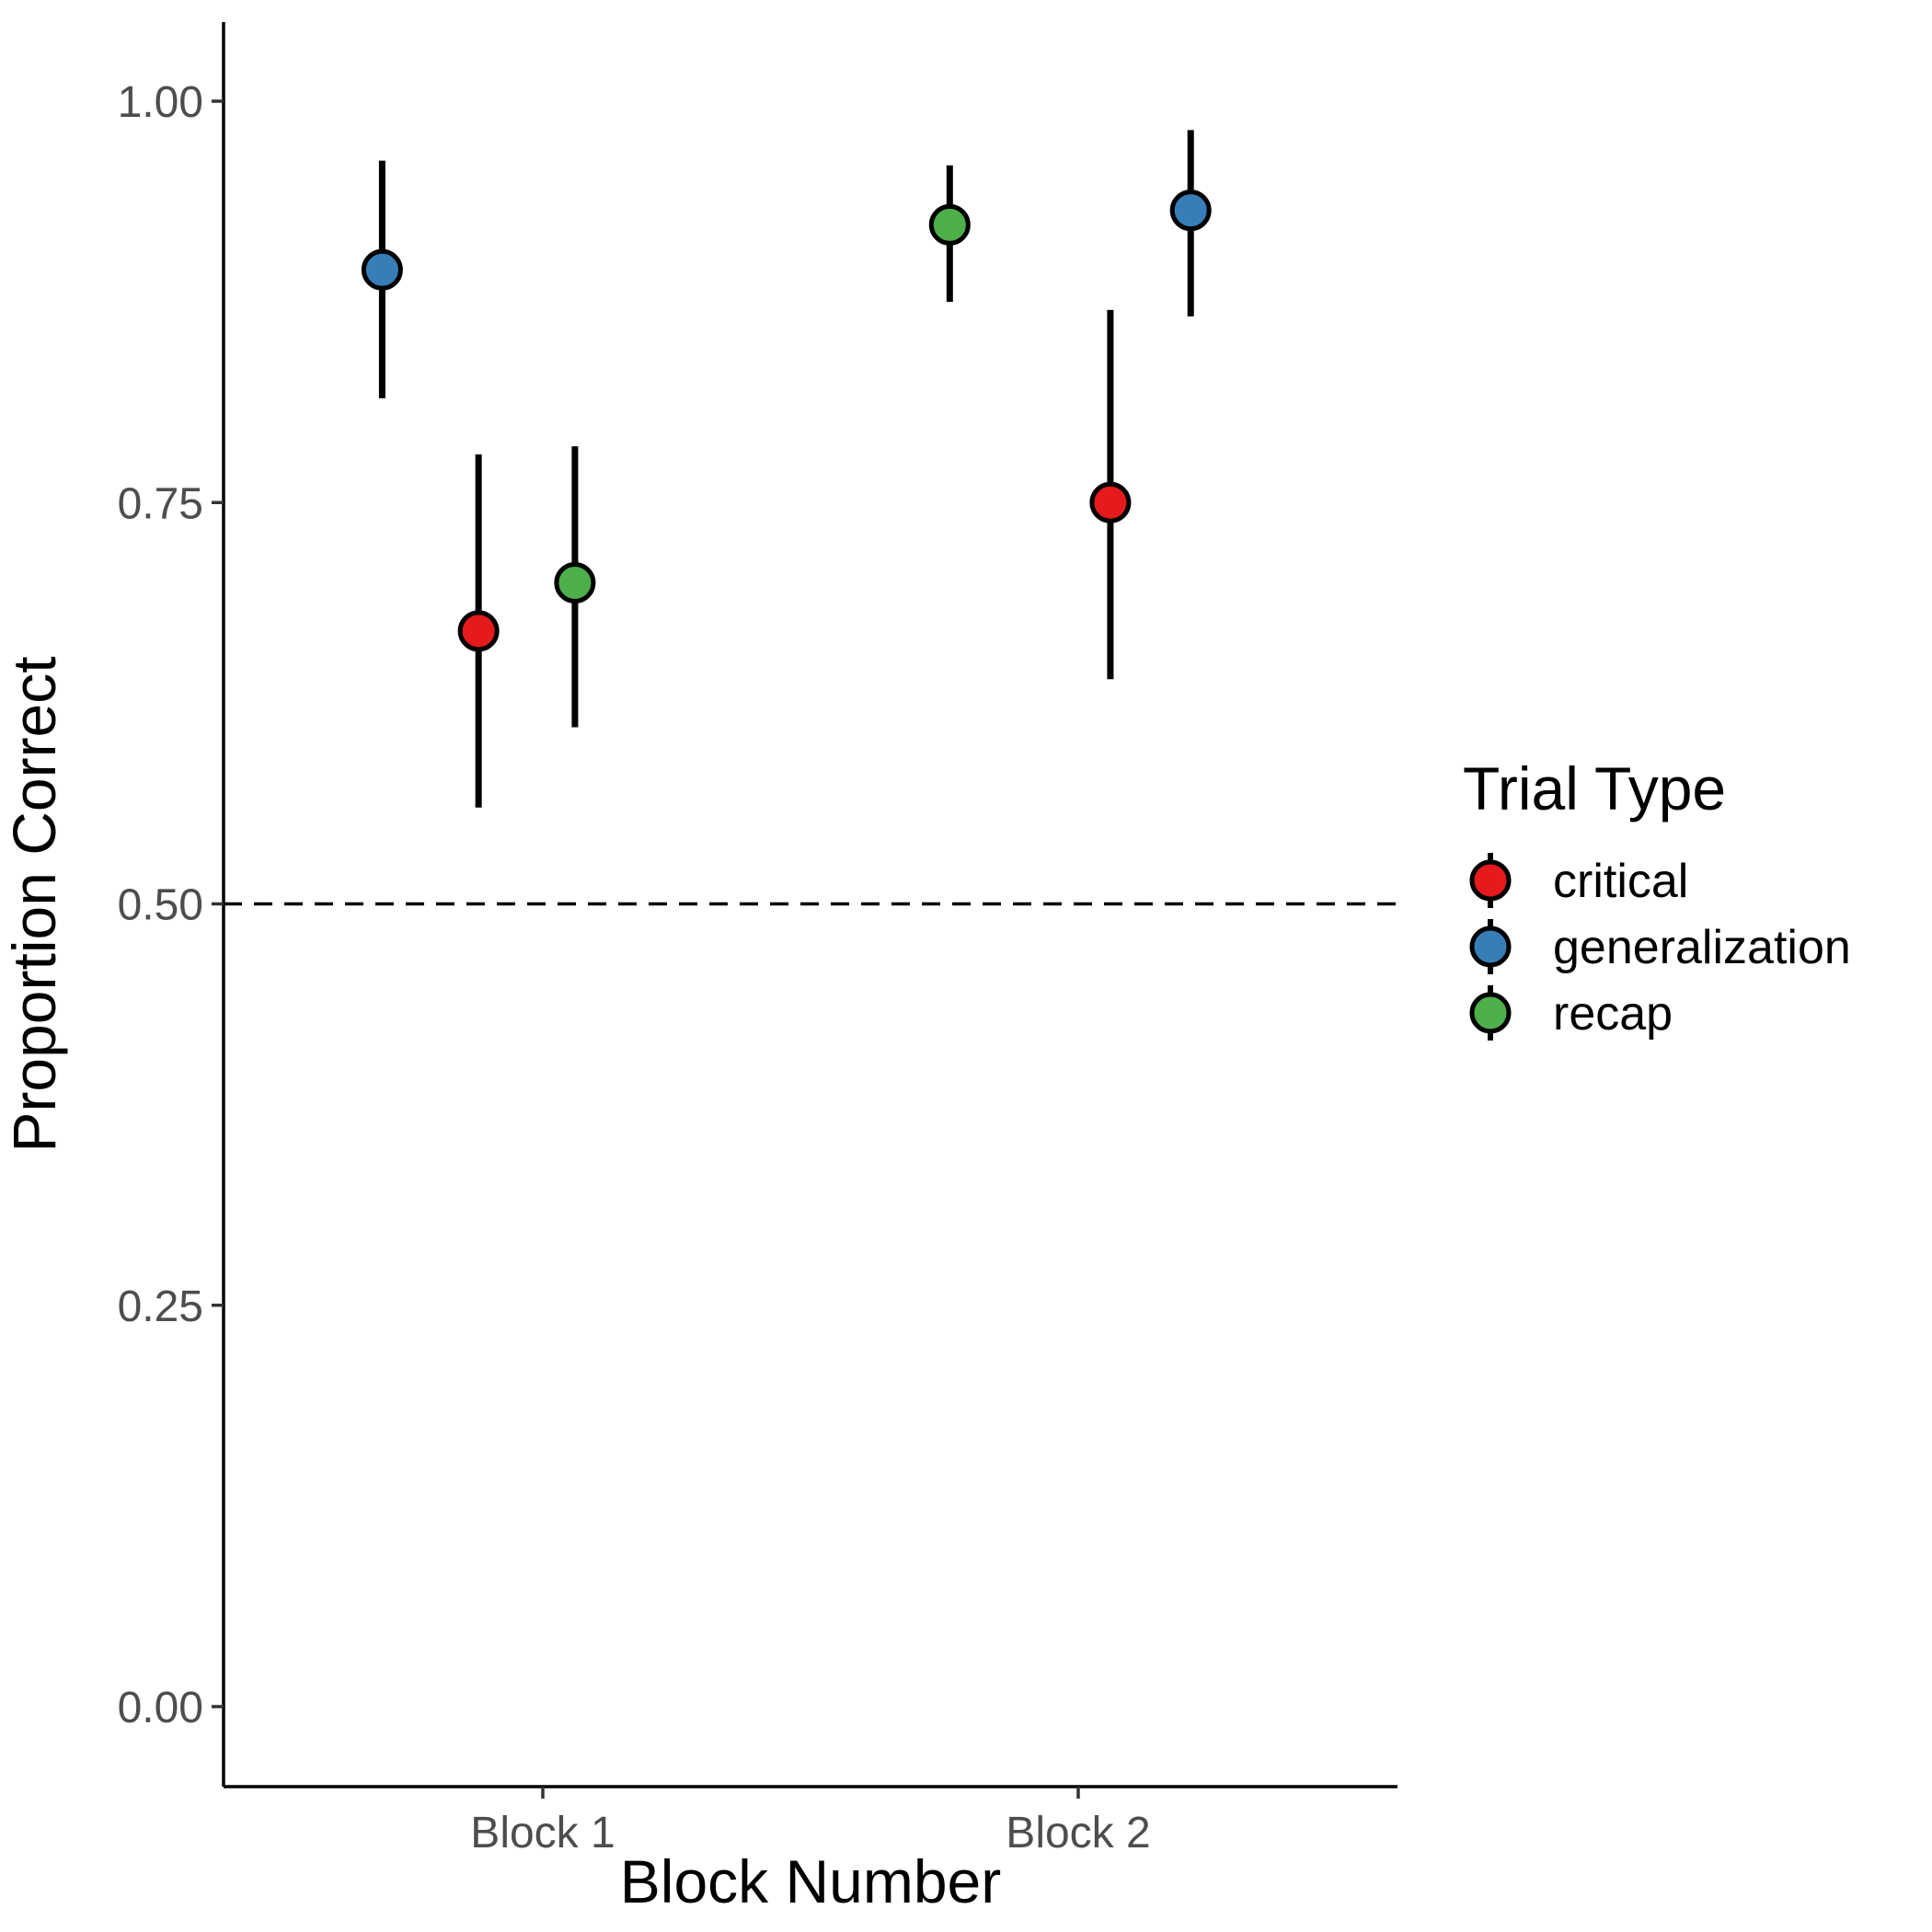 The image size is (1932, 1932). I want to click on legend-label-critical: critical, so click(1620, 881).